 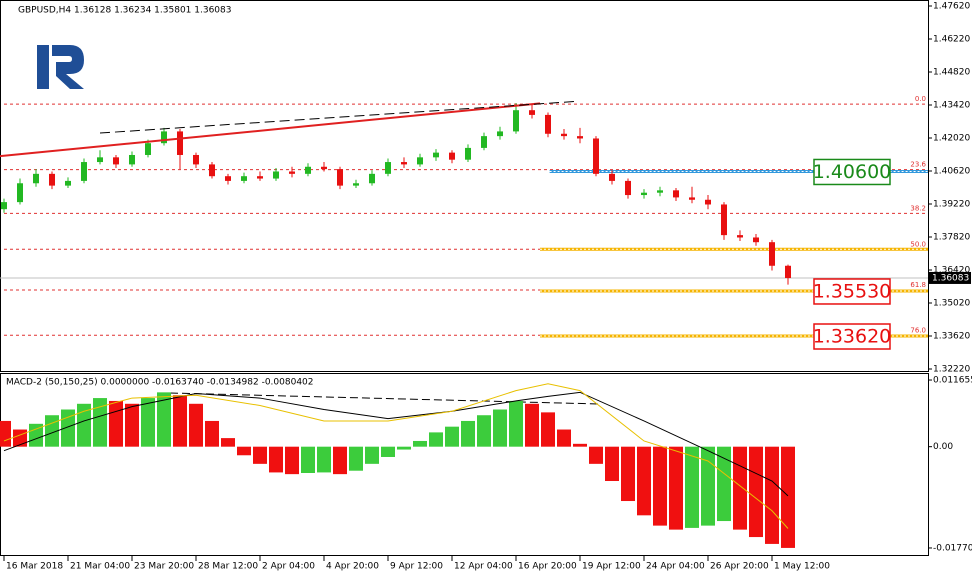 I want to click on y-tick-label: 1.46220, so click(x=951, y=40).